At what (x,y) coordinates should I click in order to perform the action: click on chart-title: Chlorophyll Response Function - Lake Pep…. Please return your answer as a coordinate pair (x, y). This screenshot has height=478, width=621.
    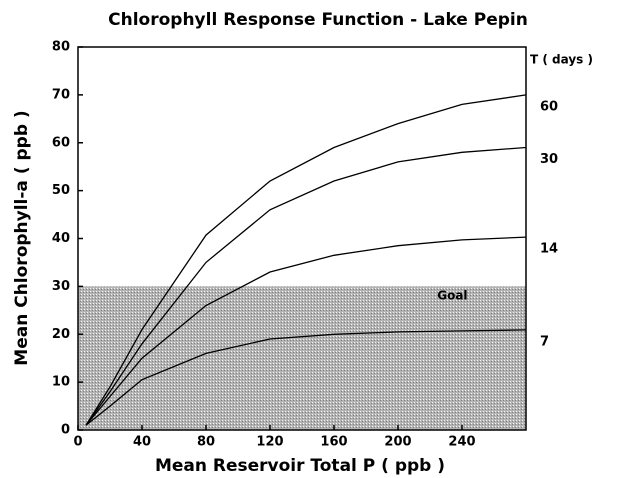
    Looking at the image, I should click on (318, 20).